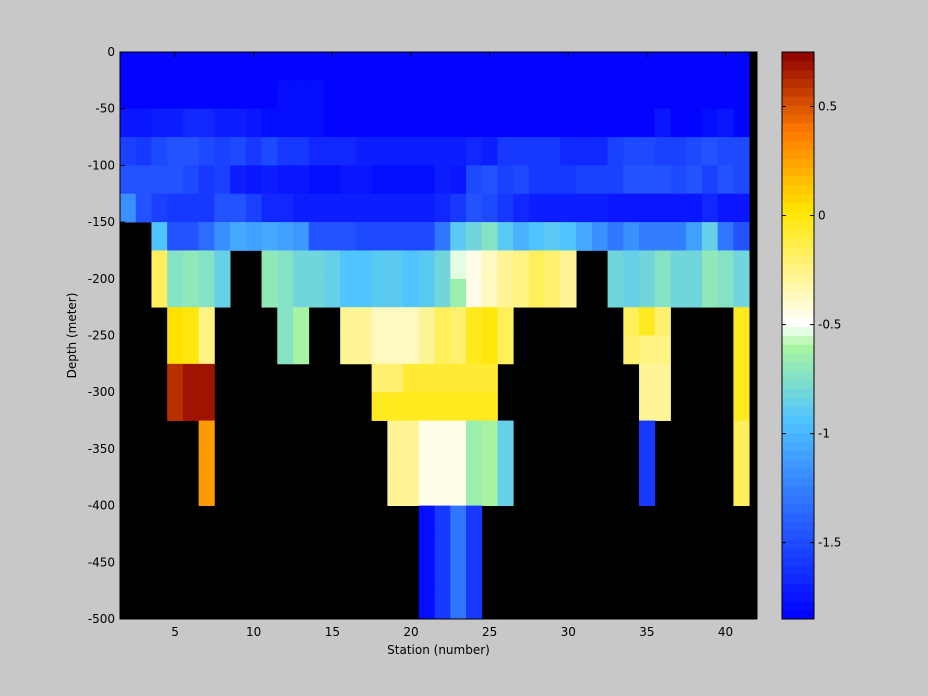  I want to click on colorbar-tick-label: -1.5, so click(829, 543).